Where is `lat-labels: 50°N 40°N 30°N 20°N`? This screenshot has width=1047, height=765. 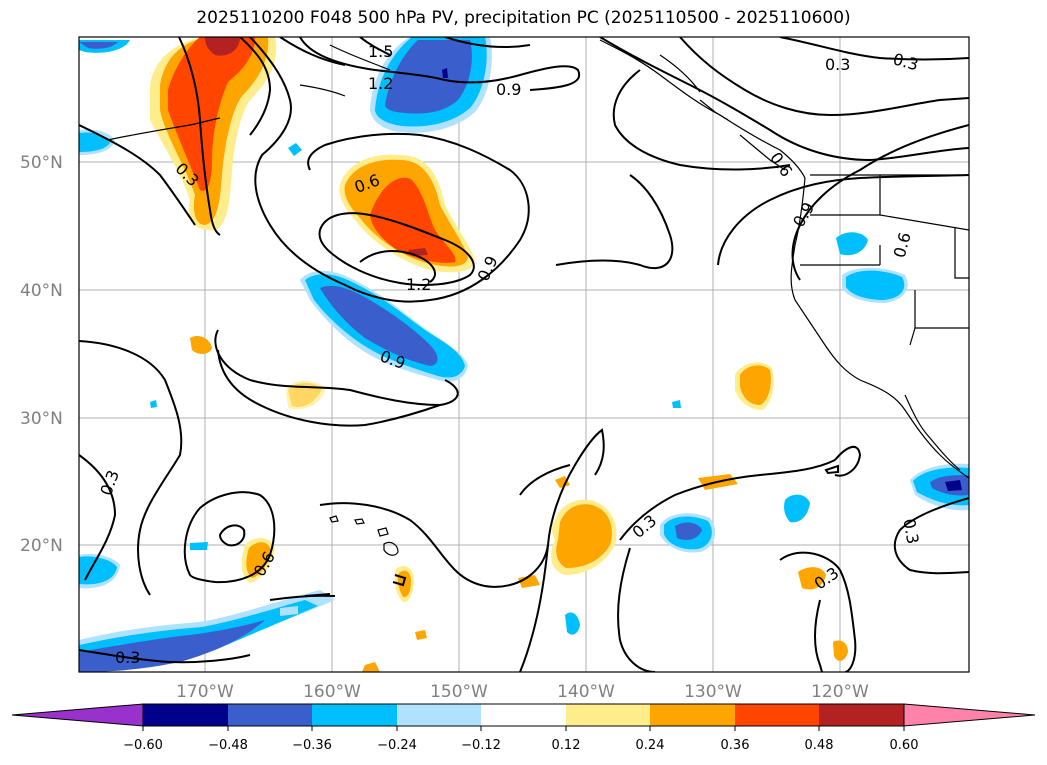
lat-labels: 50°N 40°N 30°N 20°N is located at coordinates (41, 354).